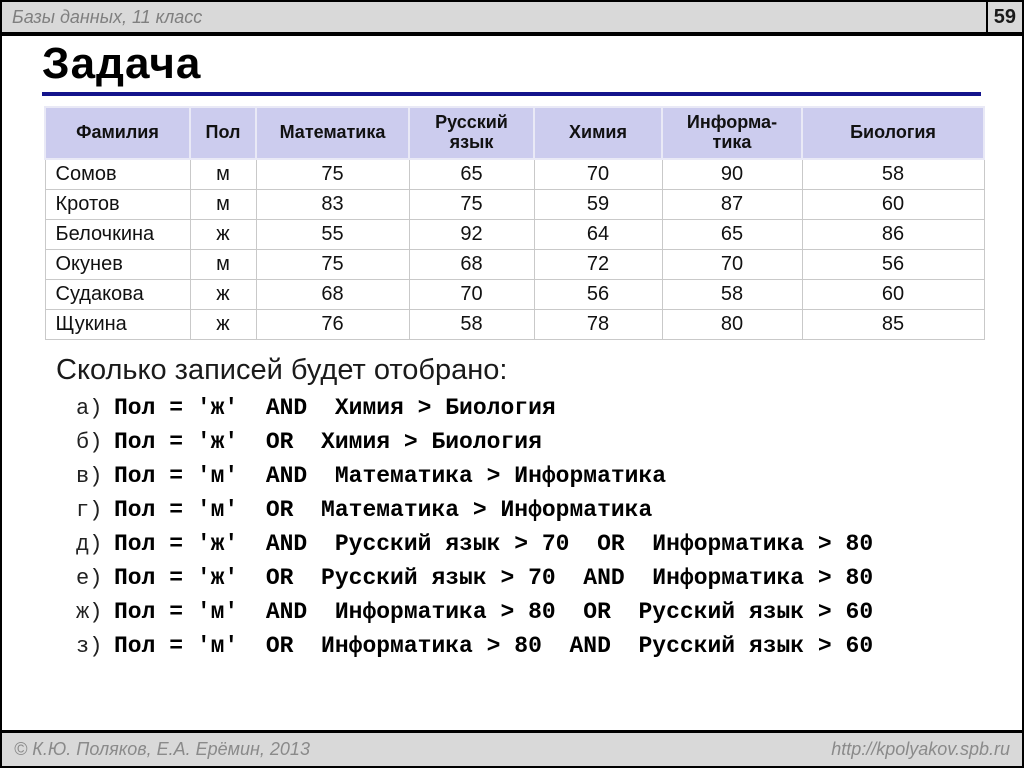 The width and height of the screenshot is (1024, 768). Describe the element at coordinates (335, 408) in the screenshot. I see `option-query: Пол = 'ж' AND Химия > Биология` at that location.